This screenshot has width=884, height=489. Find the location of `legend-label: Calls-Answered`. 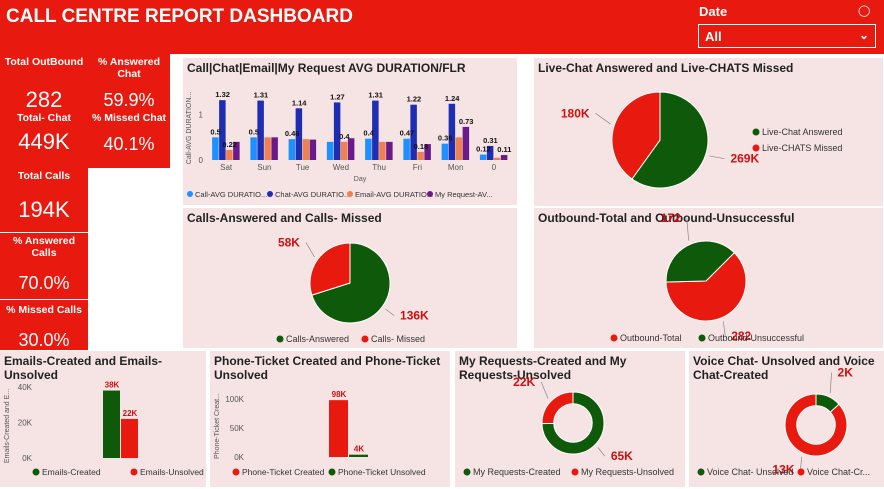

legend-label: Calls-Answered is located at coordinates (317, 339).